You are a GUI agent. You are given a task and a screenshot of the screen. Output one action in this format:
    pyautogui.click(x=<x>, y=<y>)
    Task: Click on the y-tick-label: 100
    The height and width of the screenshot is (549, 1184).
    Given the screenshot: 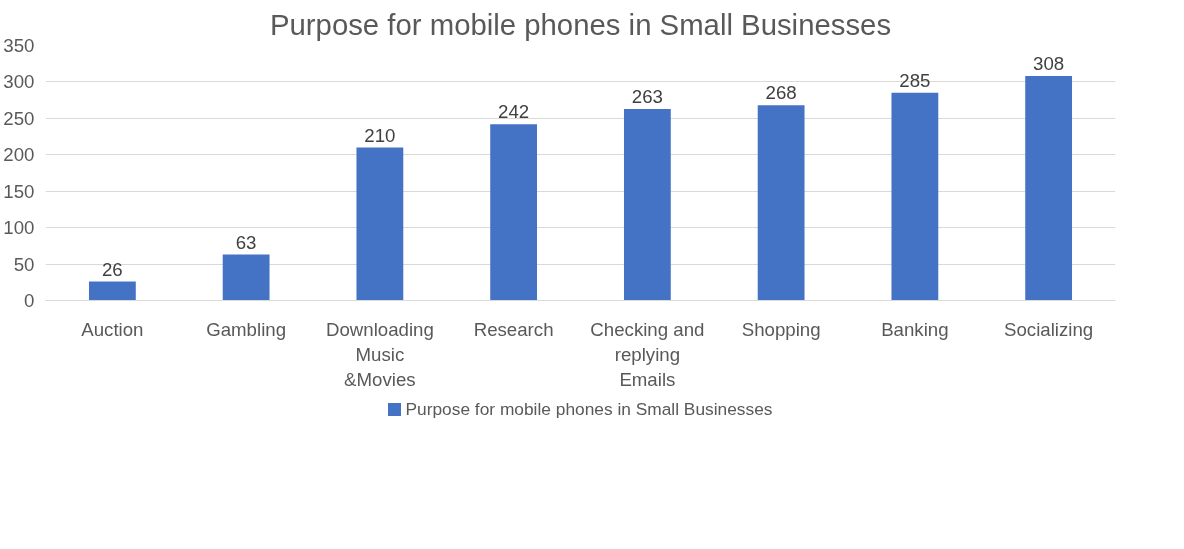 What is the action you would take?
    pyautogui.click(x=19, y=228)
    